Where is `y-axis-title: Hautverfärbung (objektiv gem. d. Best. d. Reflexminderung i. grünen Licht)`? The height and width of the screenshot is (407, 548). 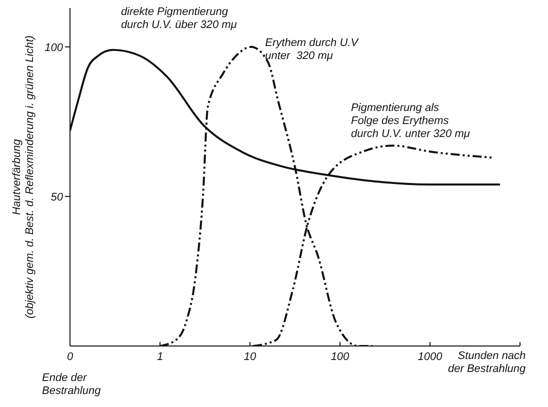 y-axis-title: Hautverfärbung (objektiv gem. d. Best. d. Reflexminderung i. grünen Licht) is located at coordinates (24, 177).